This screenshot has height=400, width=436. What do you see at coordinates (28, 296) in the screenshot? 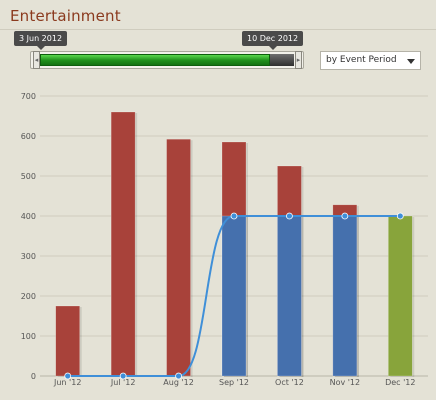
I see `y-tick-label: 200` at bounding box center [28, 296].